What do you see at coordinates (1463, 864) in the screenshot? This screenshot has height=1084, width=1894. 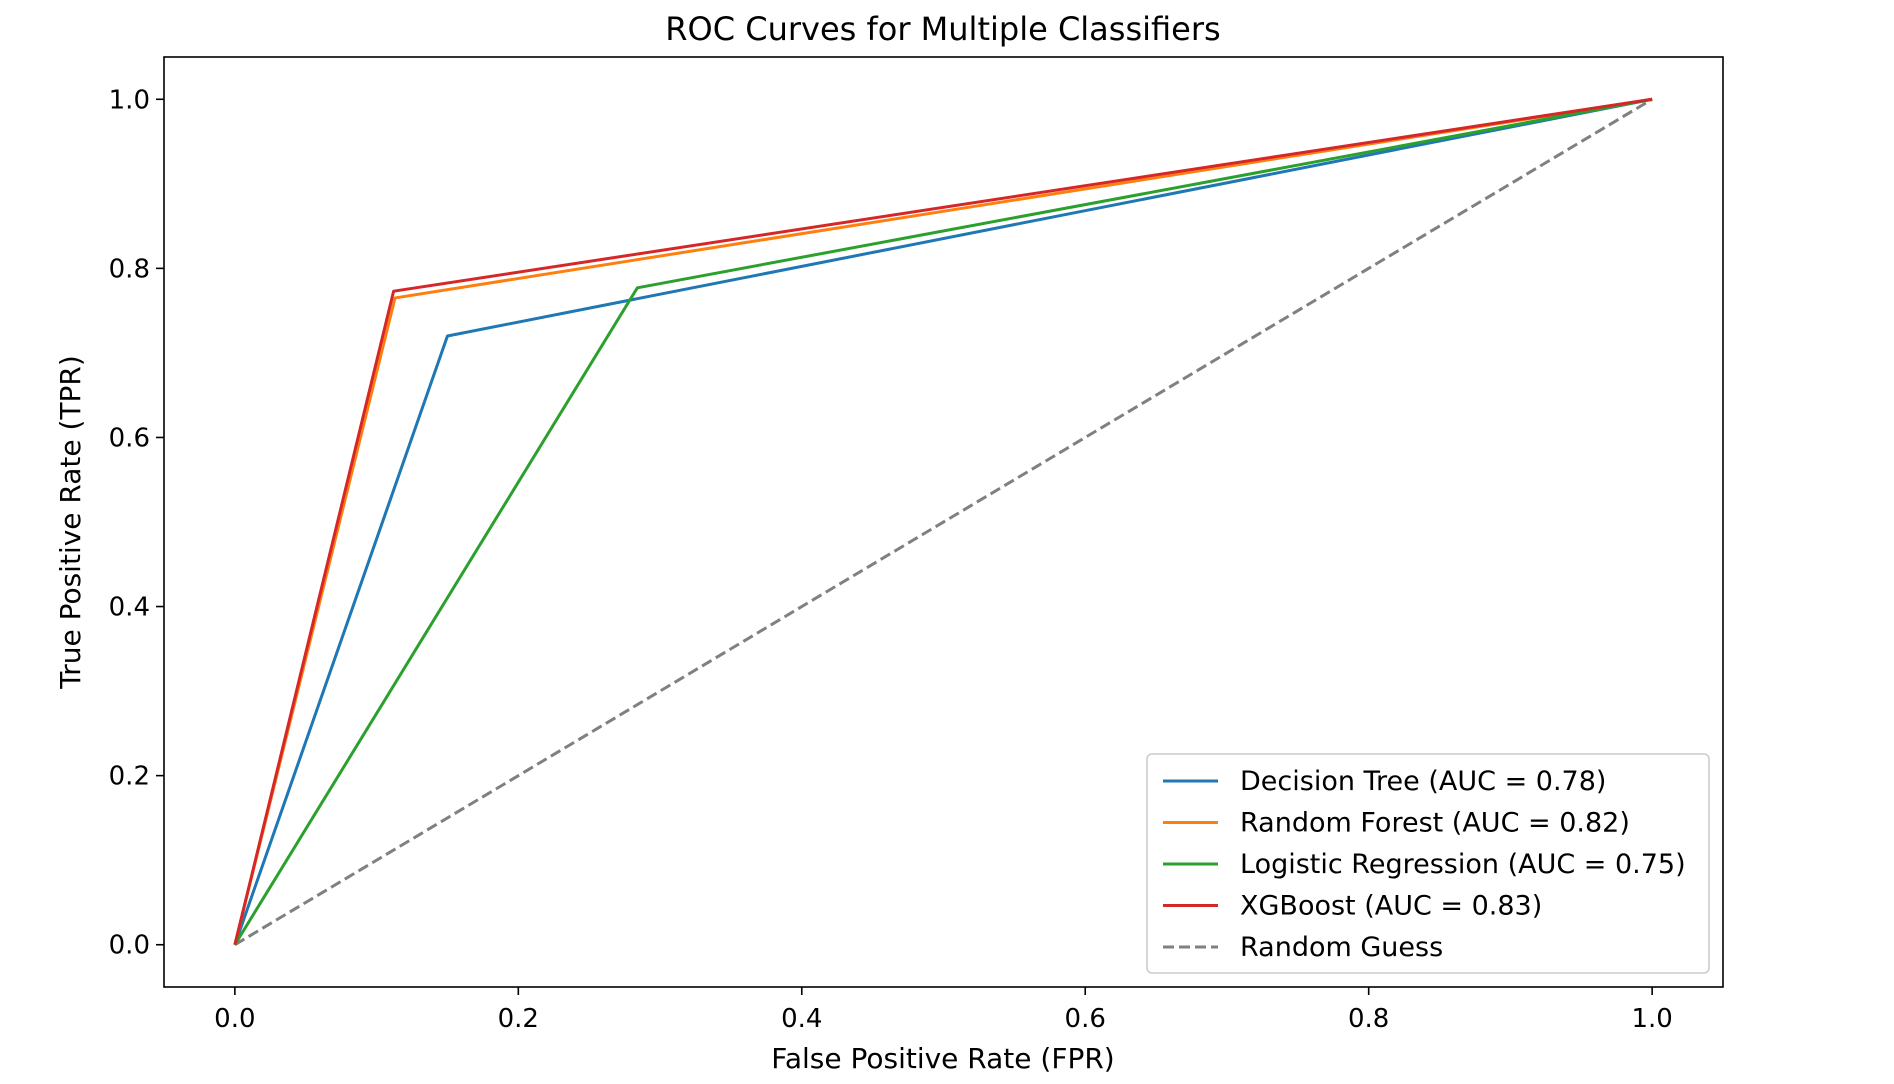 I see `legend-label-logistic-regression: Logistic Regression (AUC = 0.75)` at bounding box center [1463, 864].